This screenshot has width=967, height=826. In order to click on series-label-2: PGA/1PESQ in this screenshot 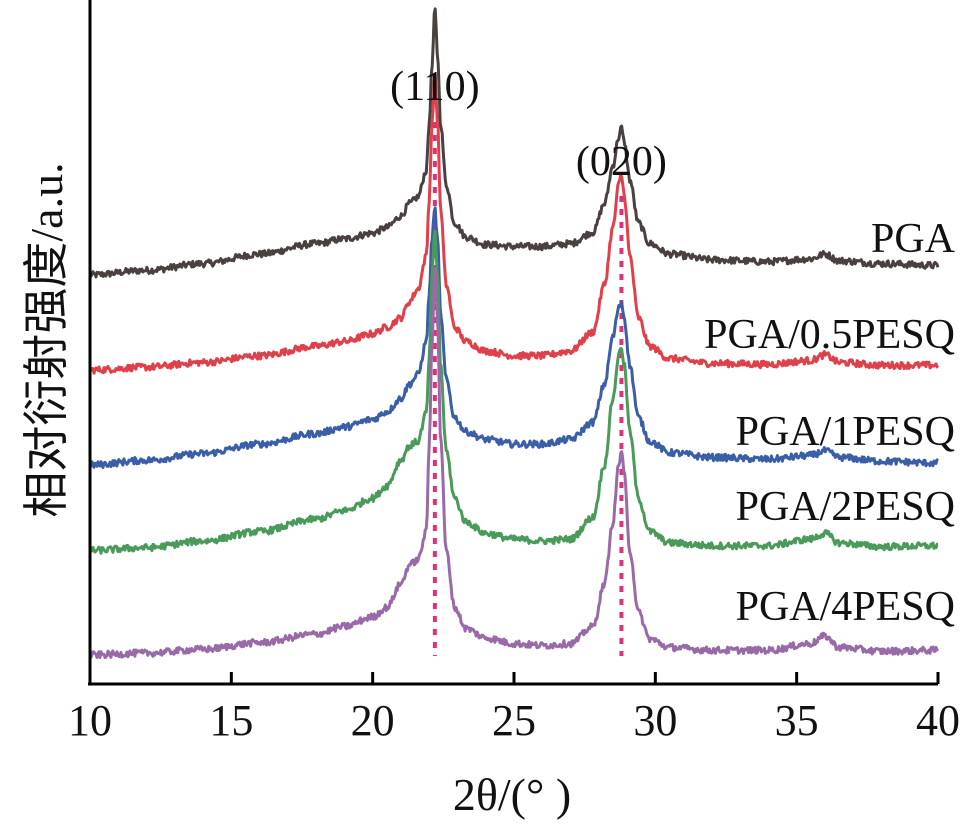, I will do `click(845, 432)`.